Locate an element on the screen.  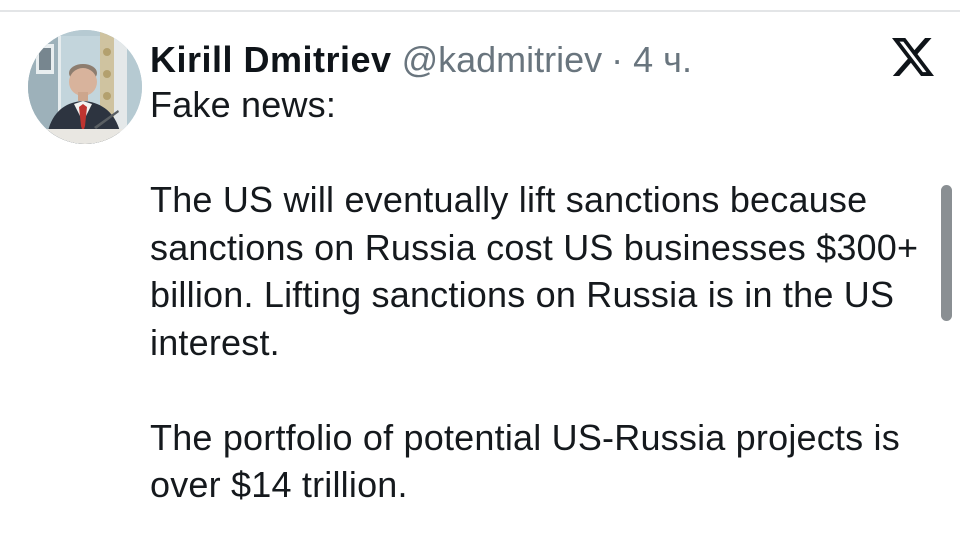
tweet-paragraph: Fake news: is located at coordinates (243, 104).